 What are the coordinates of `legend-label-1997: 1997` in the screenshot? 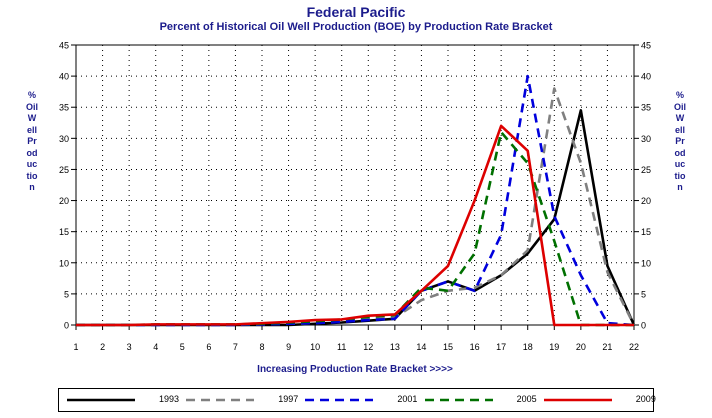 It's located at (288, 399).